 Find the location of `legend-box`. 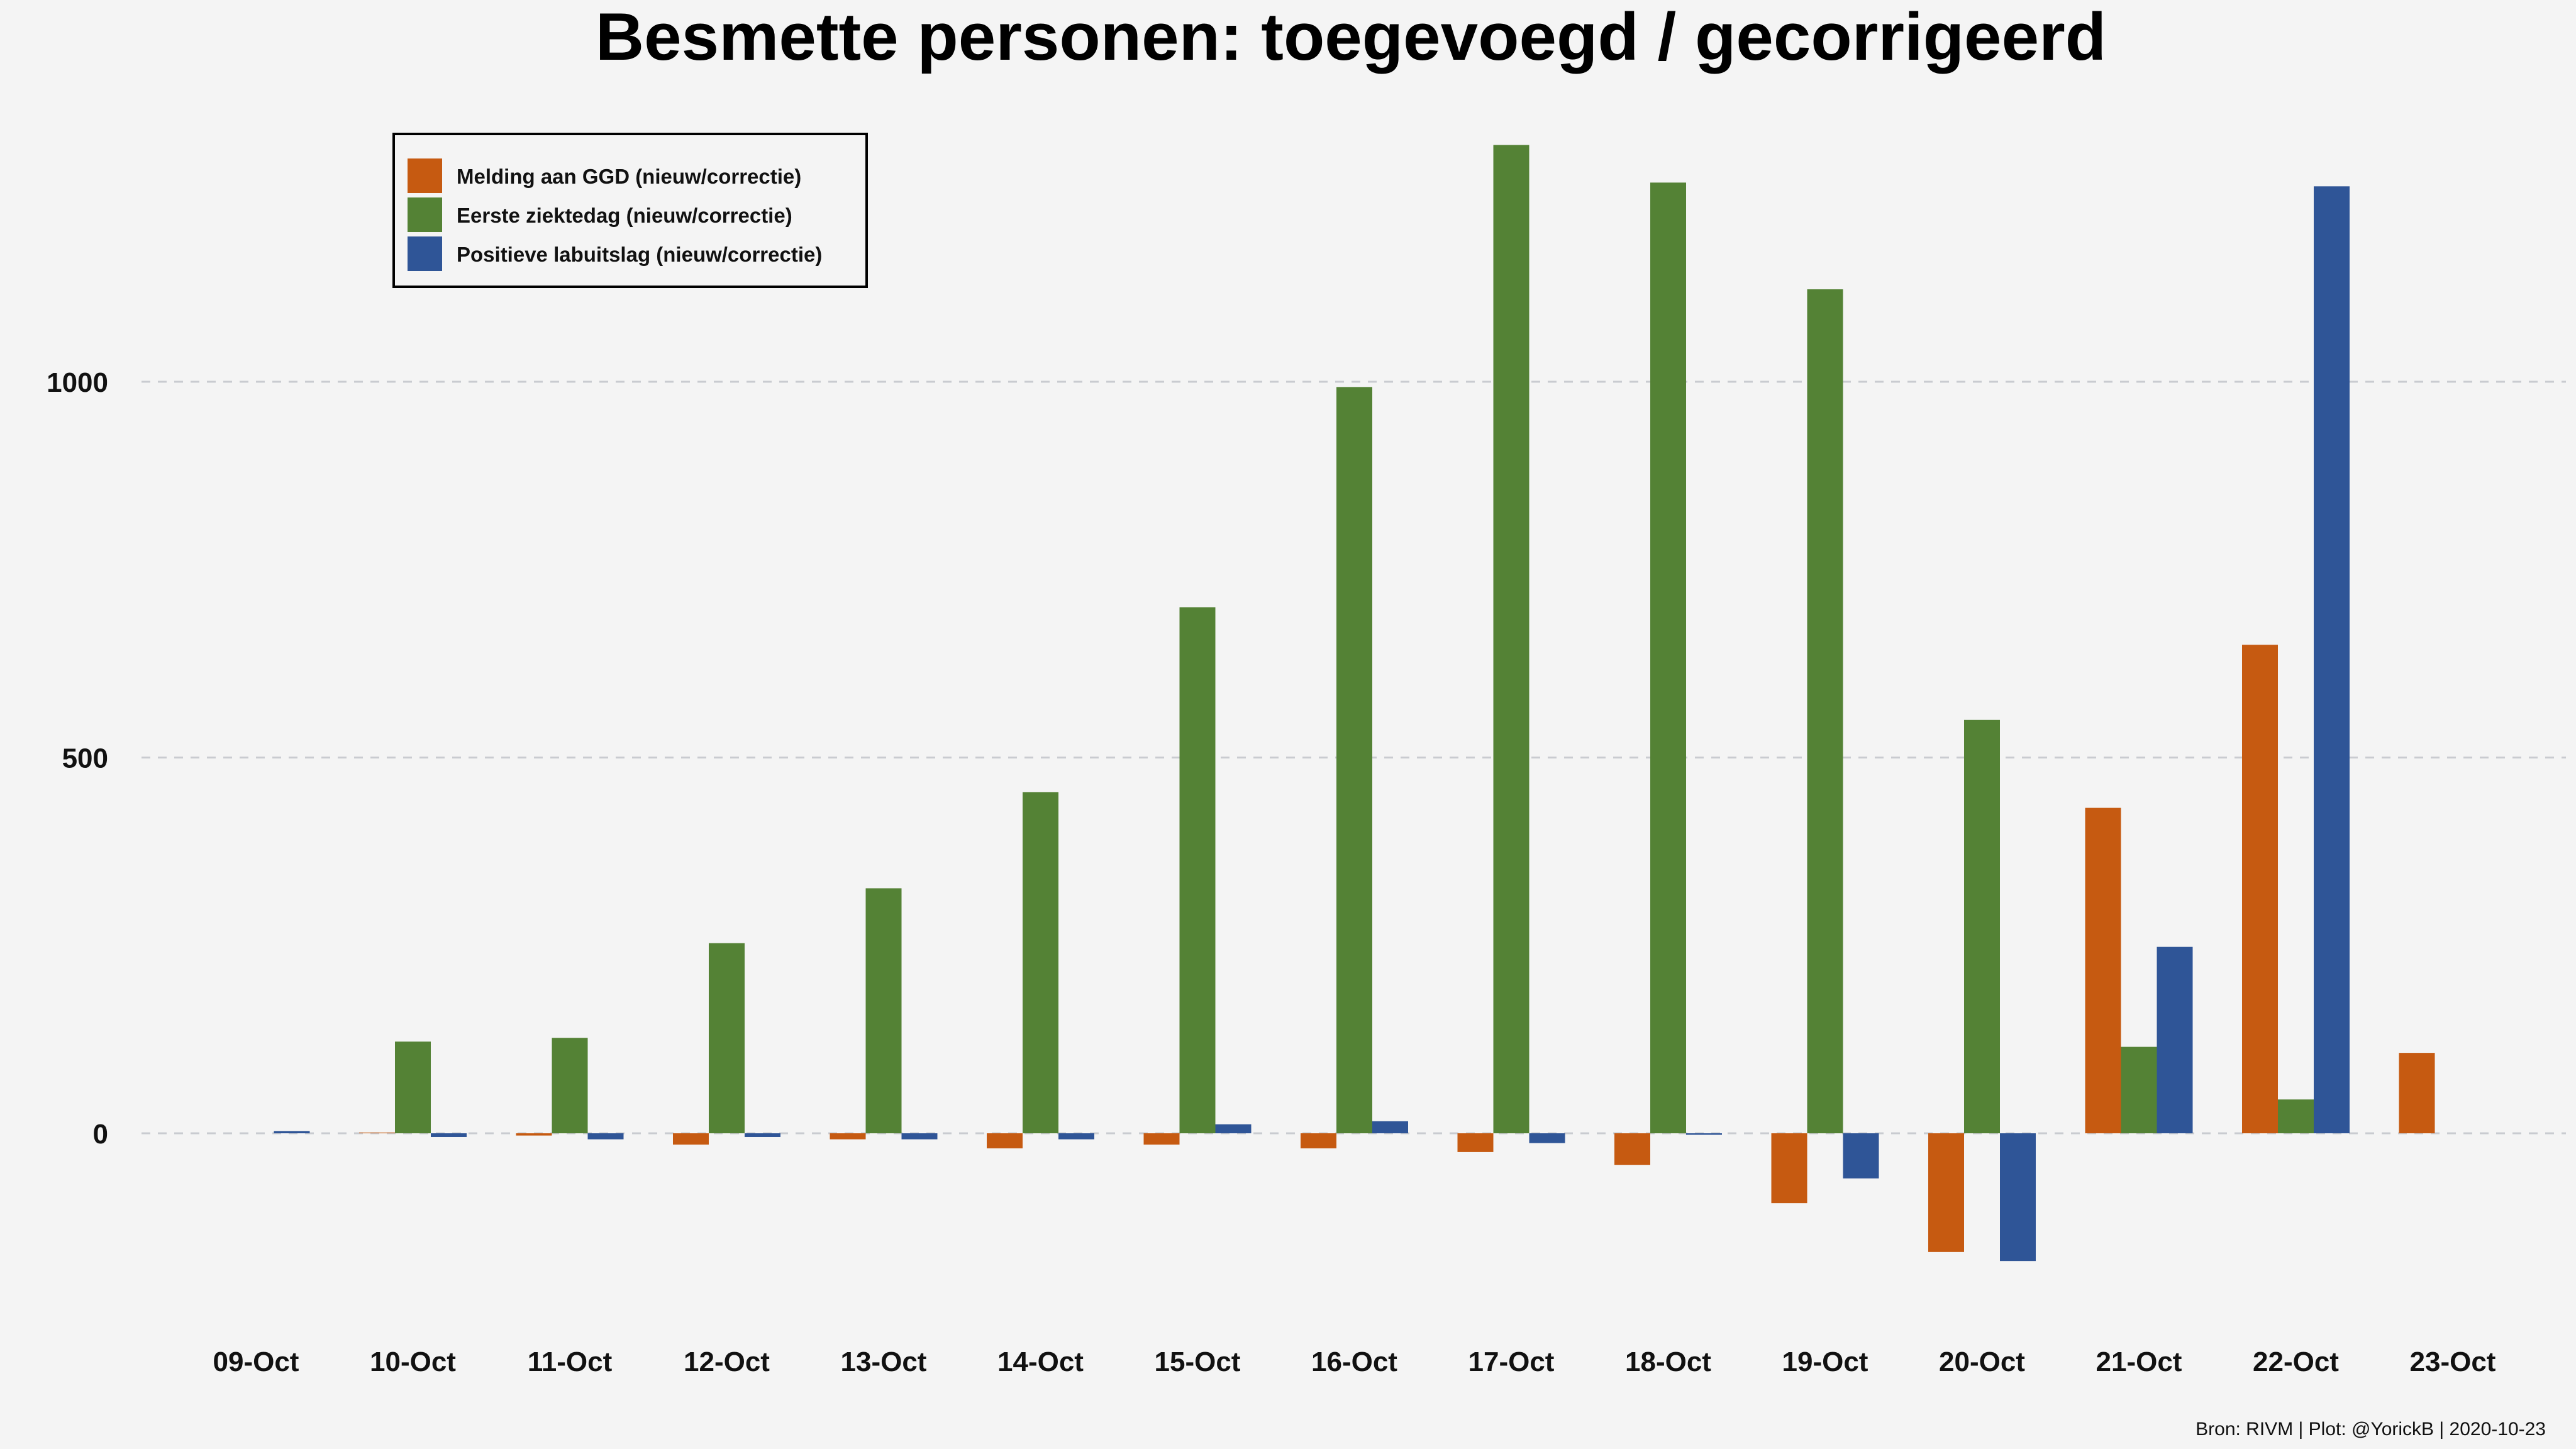

legend-box is located at coordinates (630, 210).